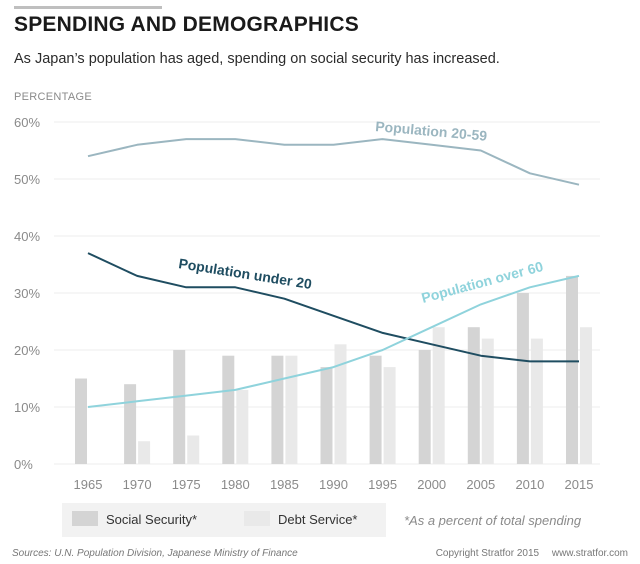 The image size is (640, 564). I want to click on x-tick-label: 1970, so click(137, 484).